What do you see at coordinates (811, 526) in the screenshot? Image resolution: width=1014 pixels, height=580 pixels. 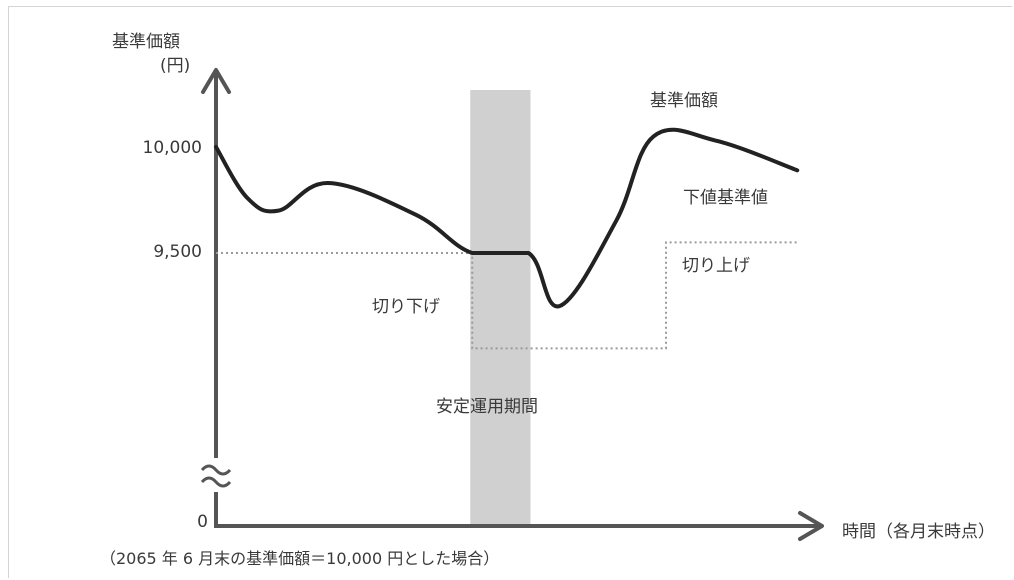 I see `x-axis-arrowhead` at bounding box center [811, 526].